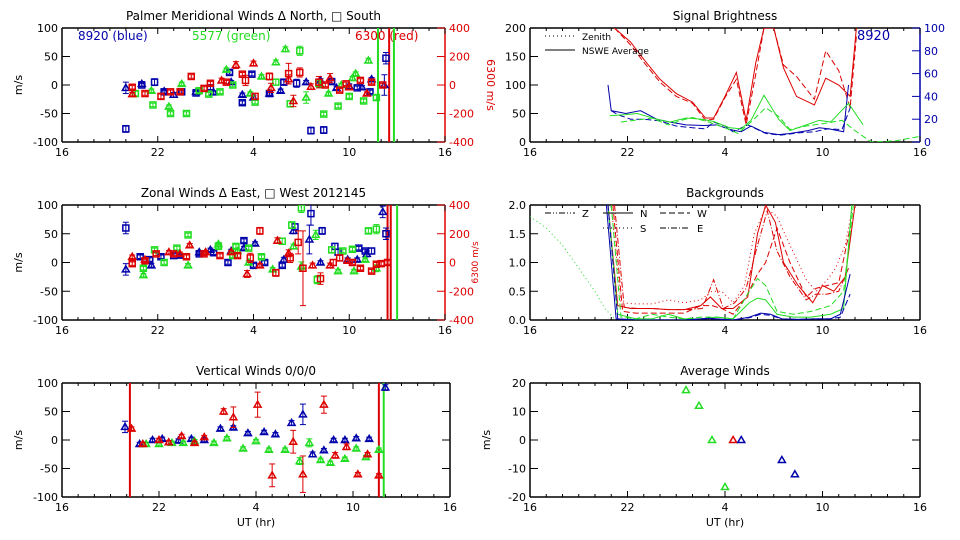  I want to click on brightness-y-right-tick-label: 40, so click(931, 96).